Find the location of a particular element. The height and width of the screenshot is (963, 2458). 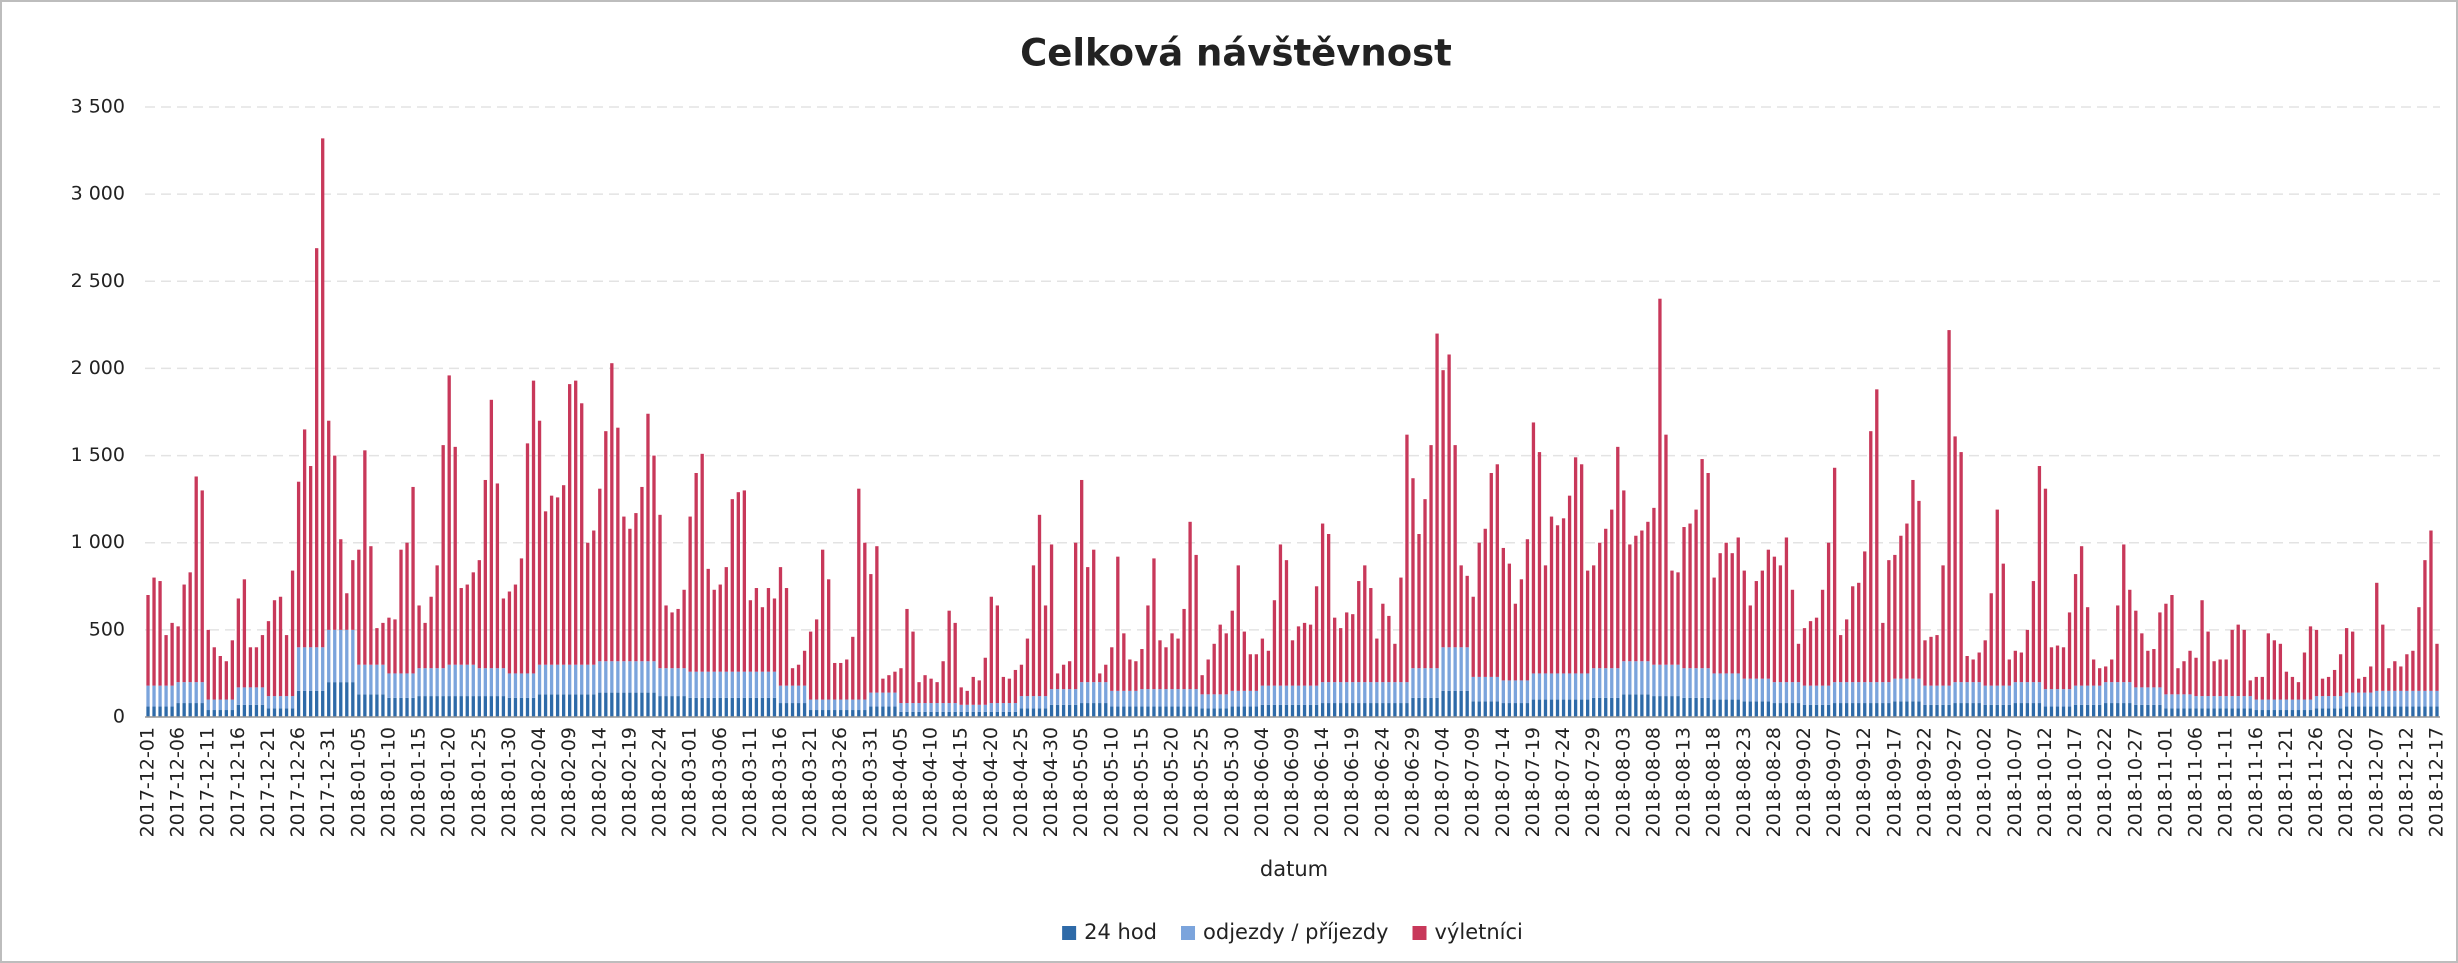

x-tick-label: 2017-12-31 is located at coordinates (328, 782).